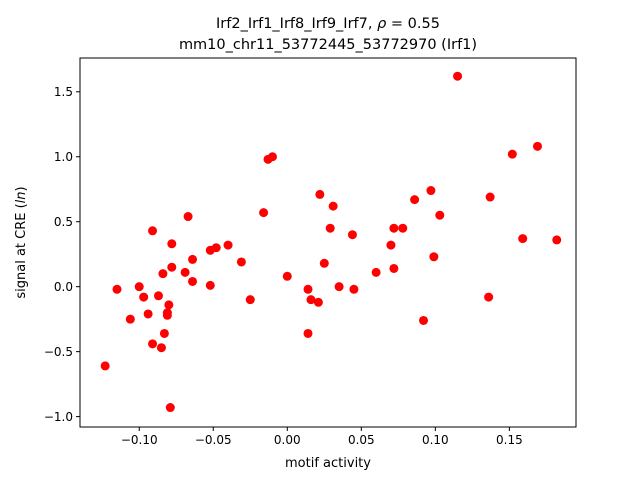  I want to click on x-tick-label: −0.10, so click(139, 440).